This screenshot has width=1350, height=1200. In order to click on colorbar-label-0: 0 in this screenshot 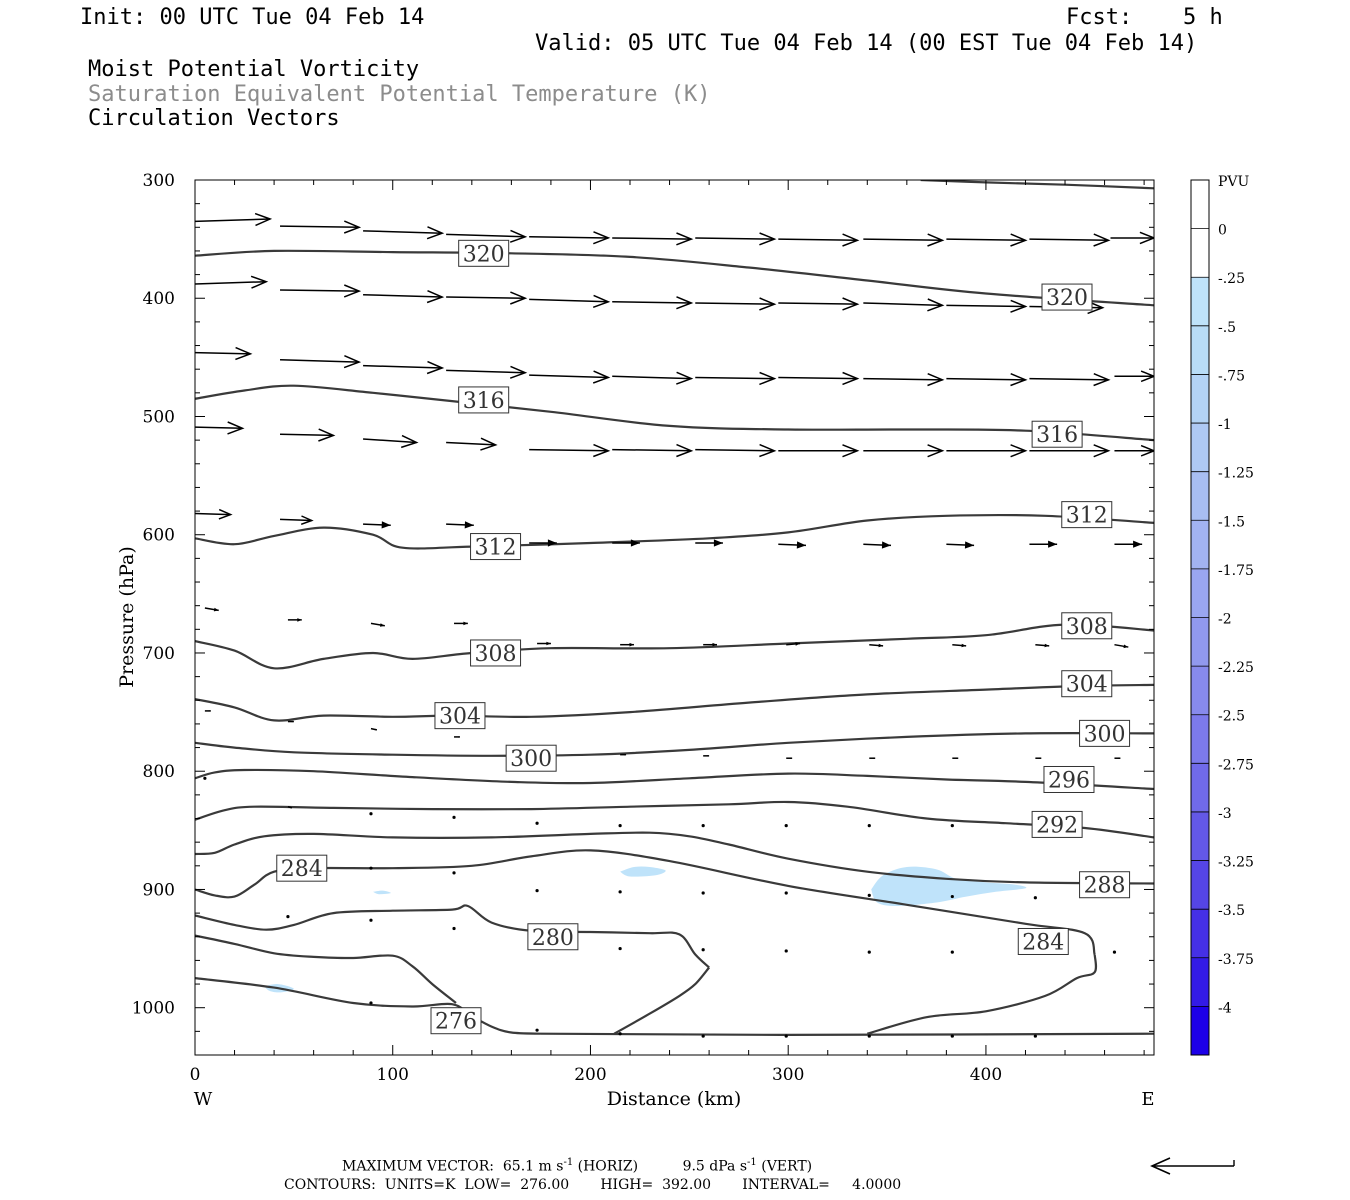, I will do `click(1222, 231)`.